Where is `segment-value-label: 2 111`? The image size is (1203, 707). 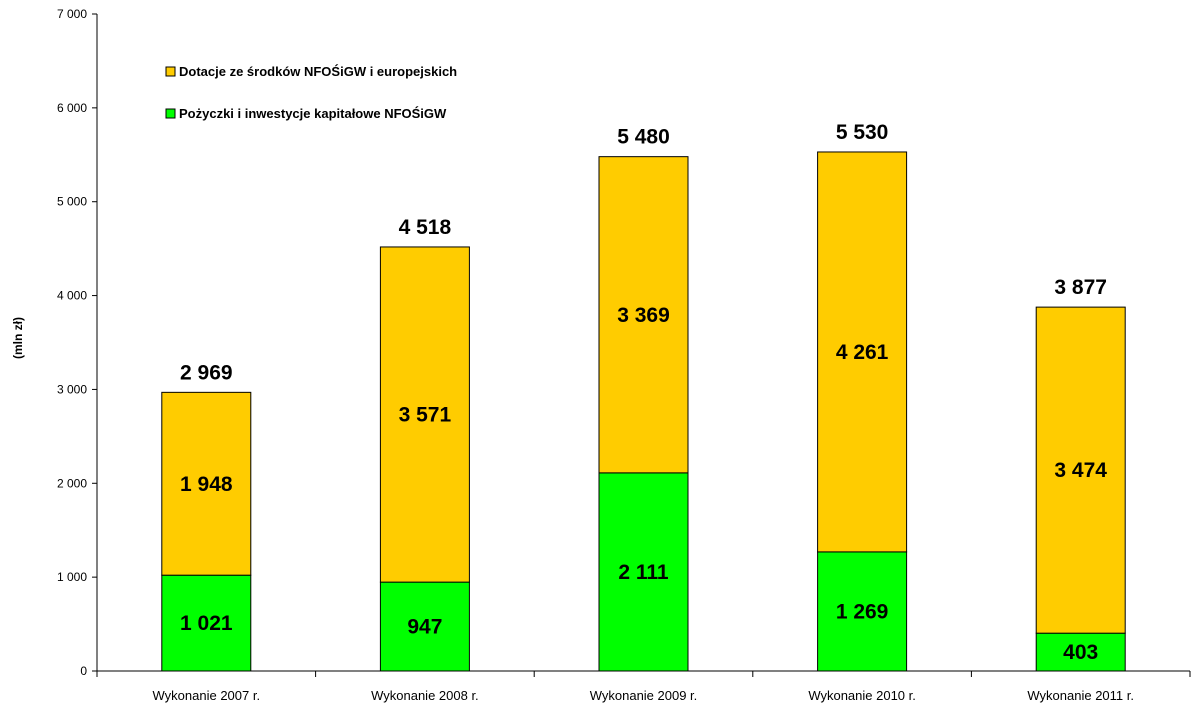
segment-value-label: 2 111 is located at coordinates (643, 572).